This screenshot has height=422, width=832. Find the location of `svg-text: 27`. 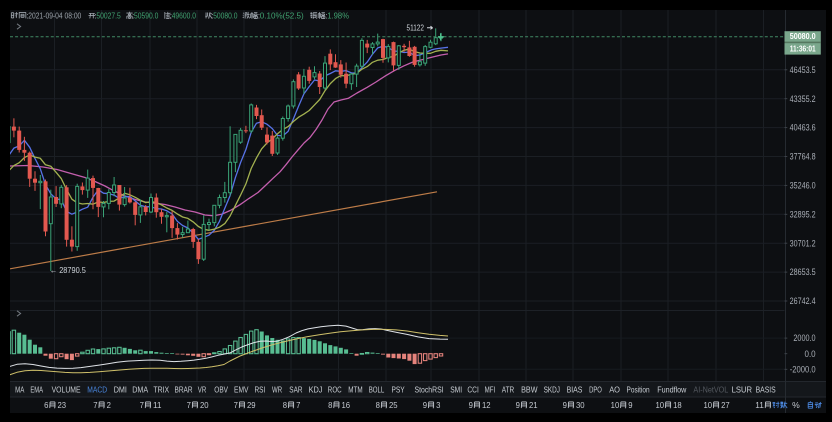

svg-text: 27 is located at coordinates (725, 405).